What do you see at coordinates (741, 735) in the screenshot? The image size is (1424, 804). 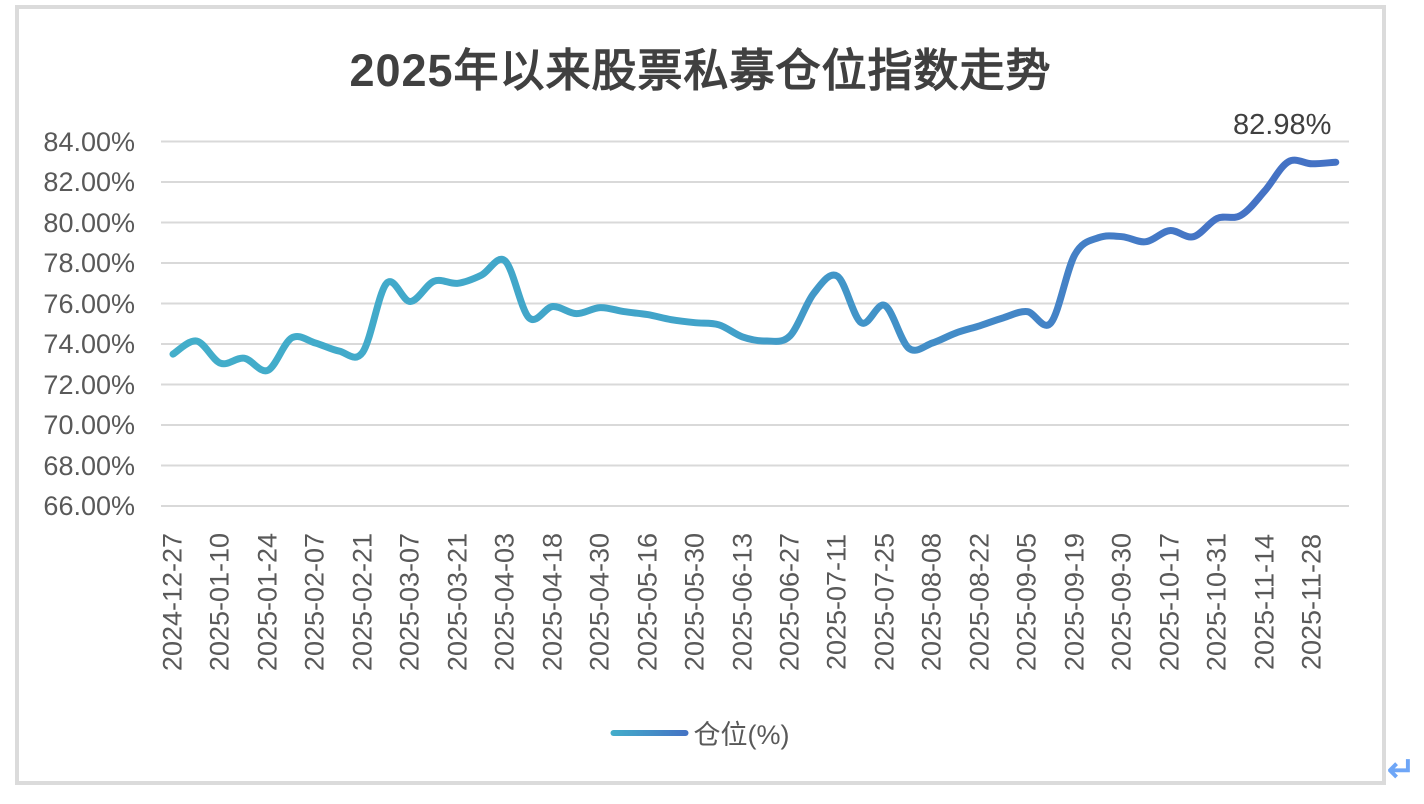 I see `legend-label: 仓位(%)` at bounding box center [741, 735].